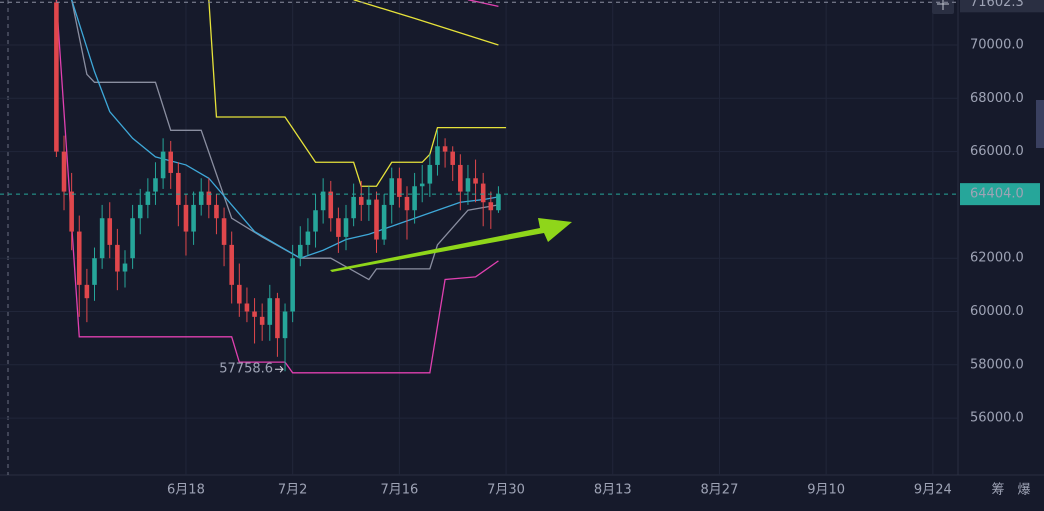 The image size is (1044, 511). Describe the element at coordinates (186, 490) in the screenshot. I see `x-tick-label: 6月18` at that location.